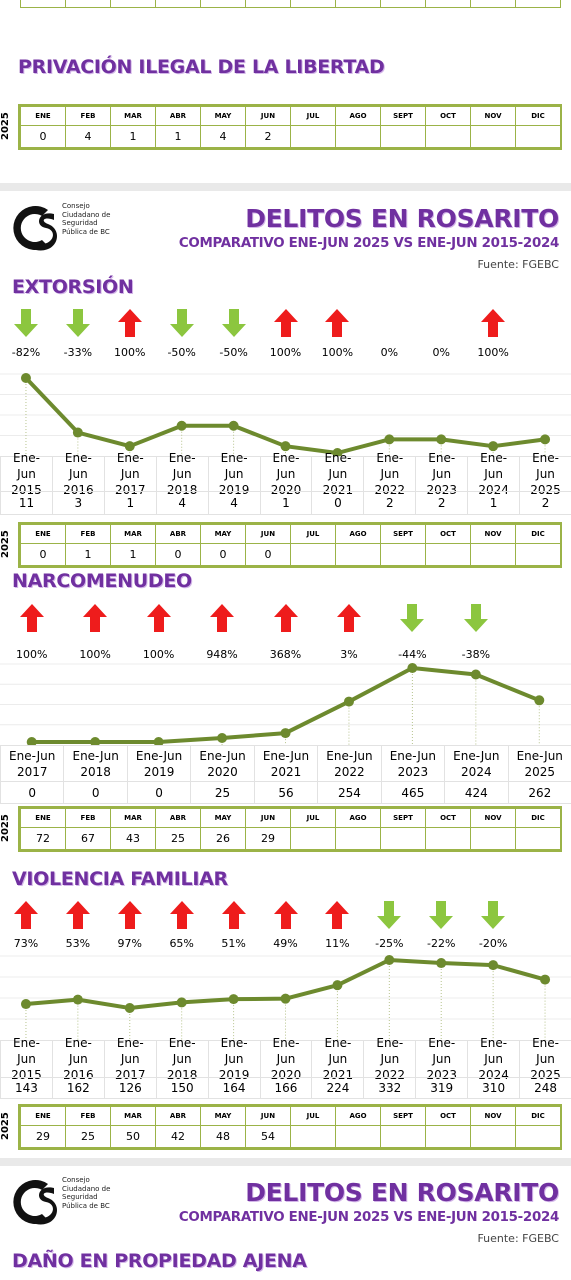 This screenshot has width=571, height=1280. Describe the element at coordinates (286, 1088) in the screenshot. I see `period-value: 166` at that location.